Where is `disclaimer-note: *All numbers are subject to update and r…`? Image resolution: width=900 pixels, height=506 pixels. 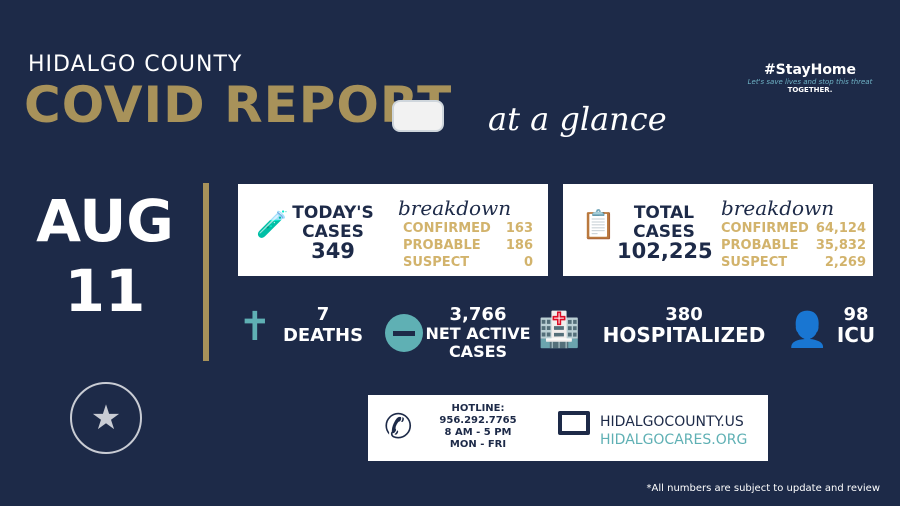 disclaimer-note: *All numbers are subject to update and r… is located at coordinates (763, 488).